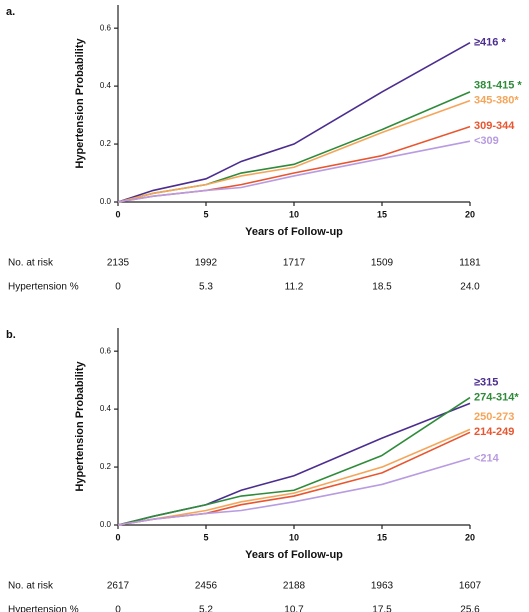  Describe the element at coordinates (470, 586) in the screenshot. I see `table-cell: 1607` at that location.